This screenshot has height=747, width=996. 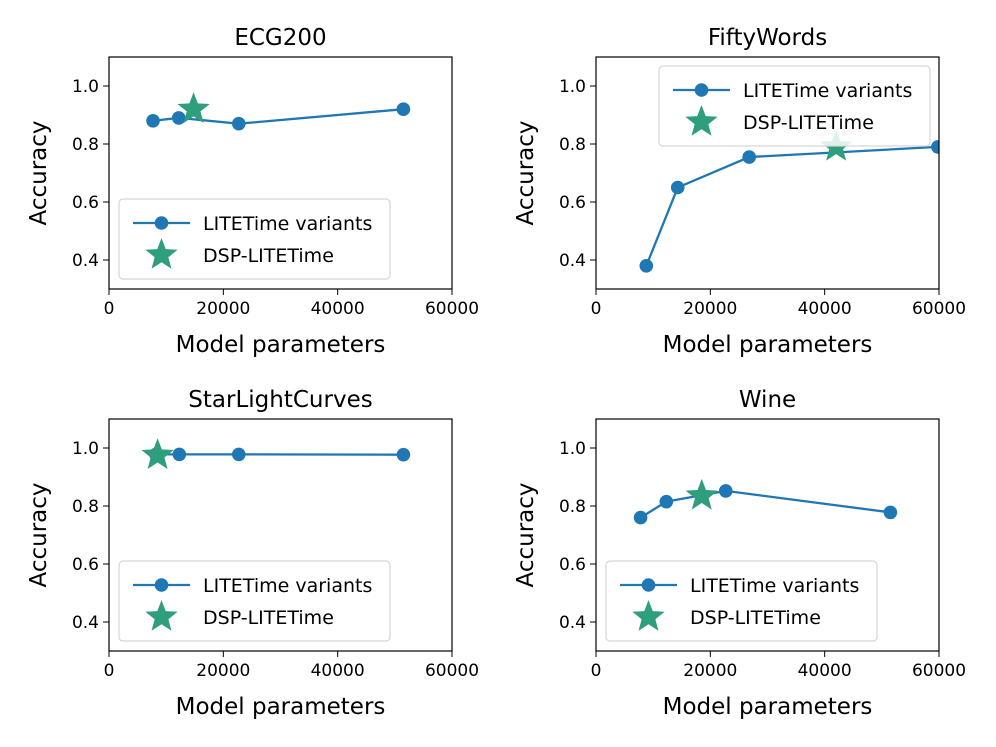 What do you see at coordinates (280, 38) in the screenshot?
I see `chart-title: ECG200` at bounding box center [280, 38].